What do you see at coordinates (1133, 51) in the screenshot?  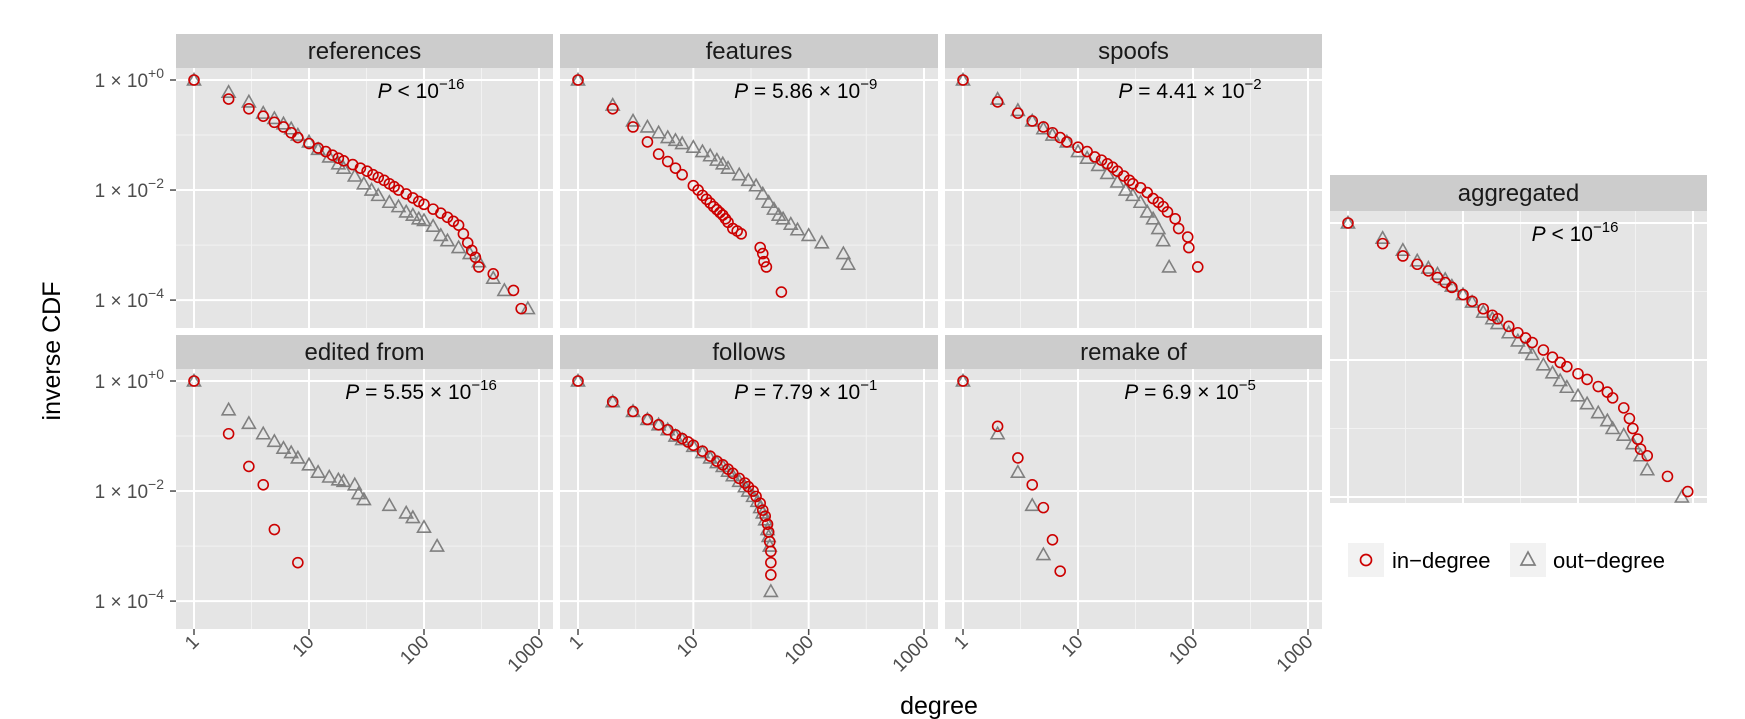 I see `strip-spoofs` at bounding box center [1133, 51].